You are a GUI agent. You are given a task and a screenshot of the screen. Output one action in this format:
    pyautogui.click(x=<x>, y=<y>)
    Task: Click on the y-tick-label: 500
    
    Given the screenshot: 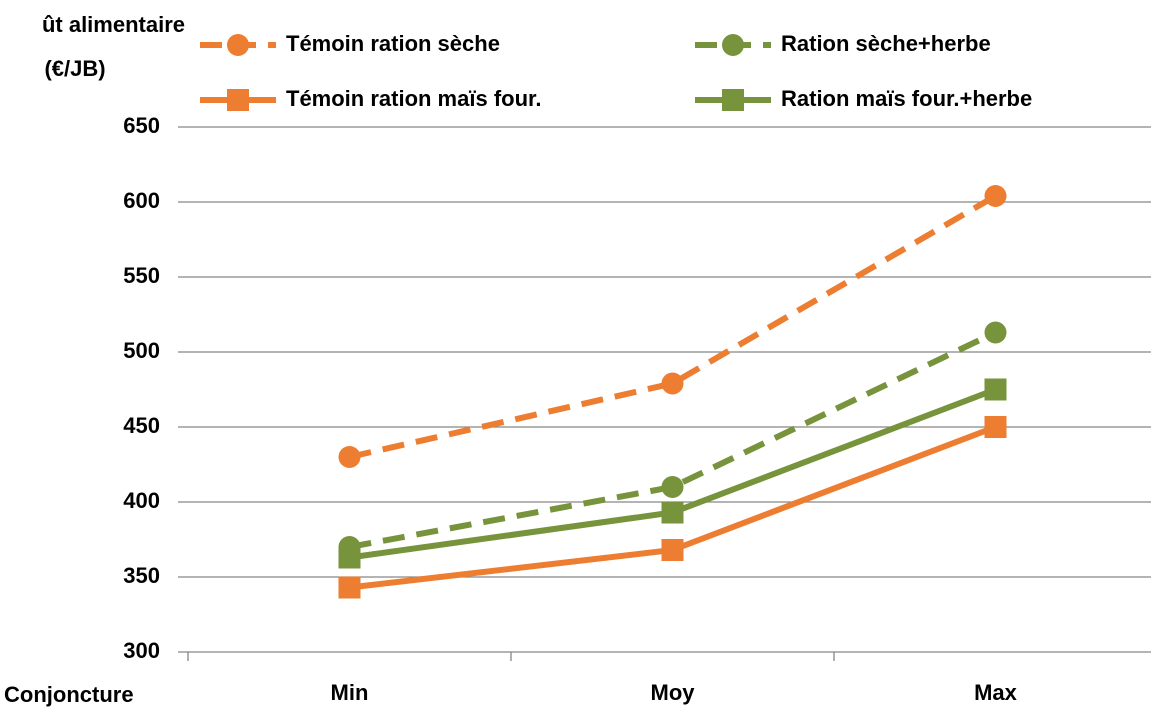 What is the action you would take?
    pyautogui.click(x=141, y=350)
    